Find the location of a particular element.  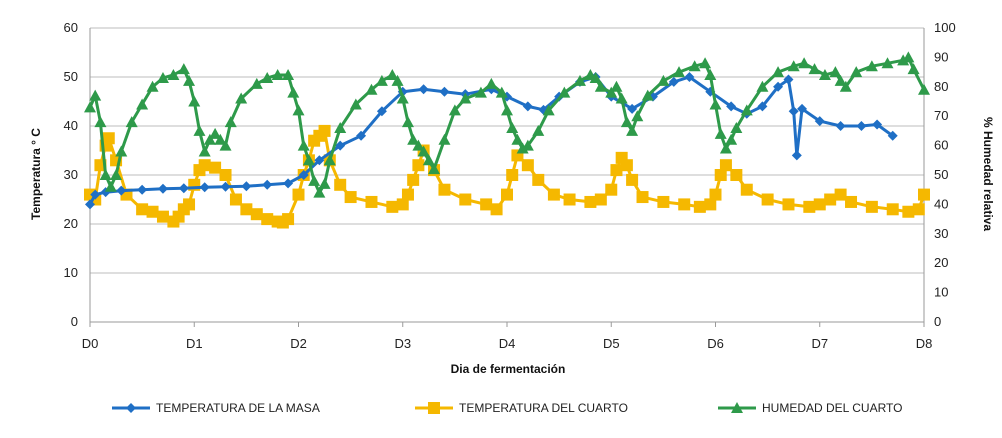

legend-label: HUMEDAD DEL CUARTO is located at coordinates (832, 408).